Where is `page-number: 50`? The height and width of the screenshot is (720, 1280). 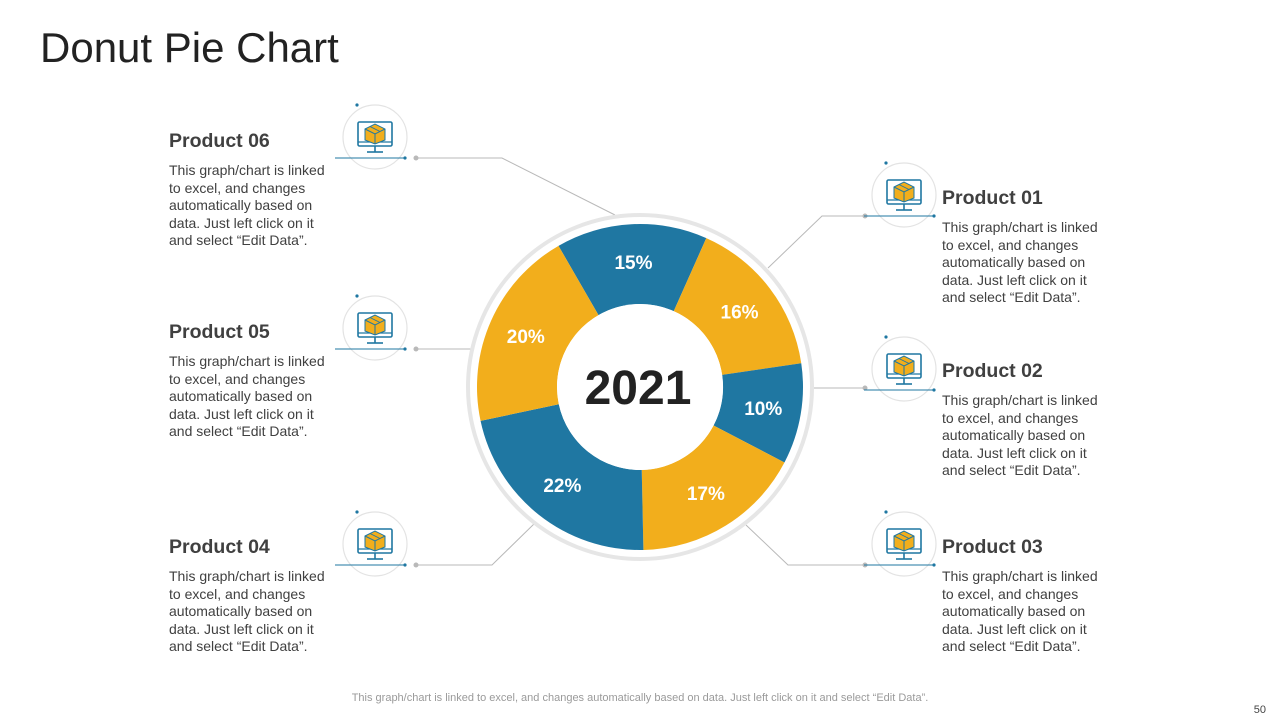
page-number: 50 is located at coordinates (1259, 710).